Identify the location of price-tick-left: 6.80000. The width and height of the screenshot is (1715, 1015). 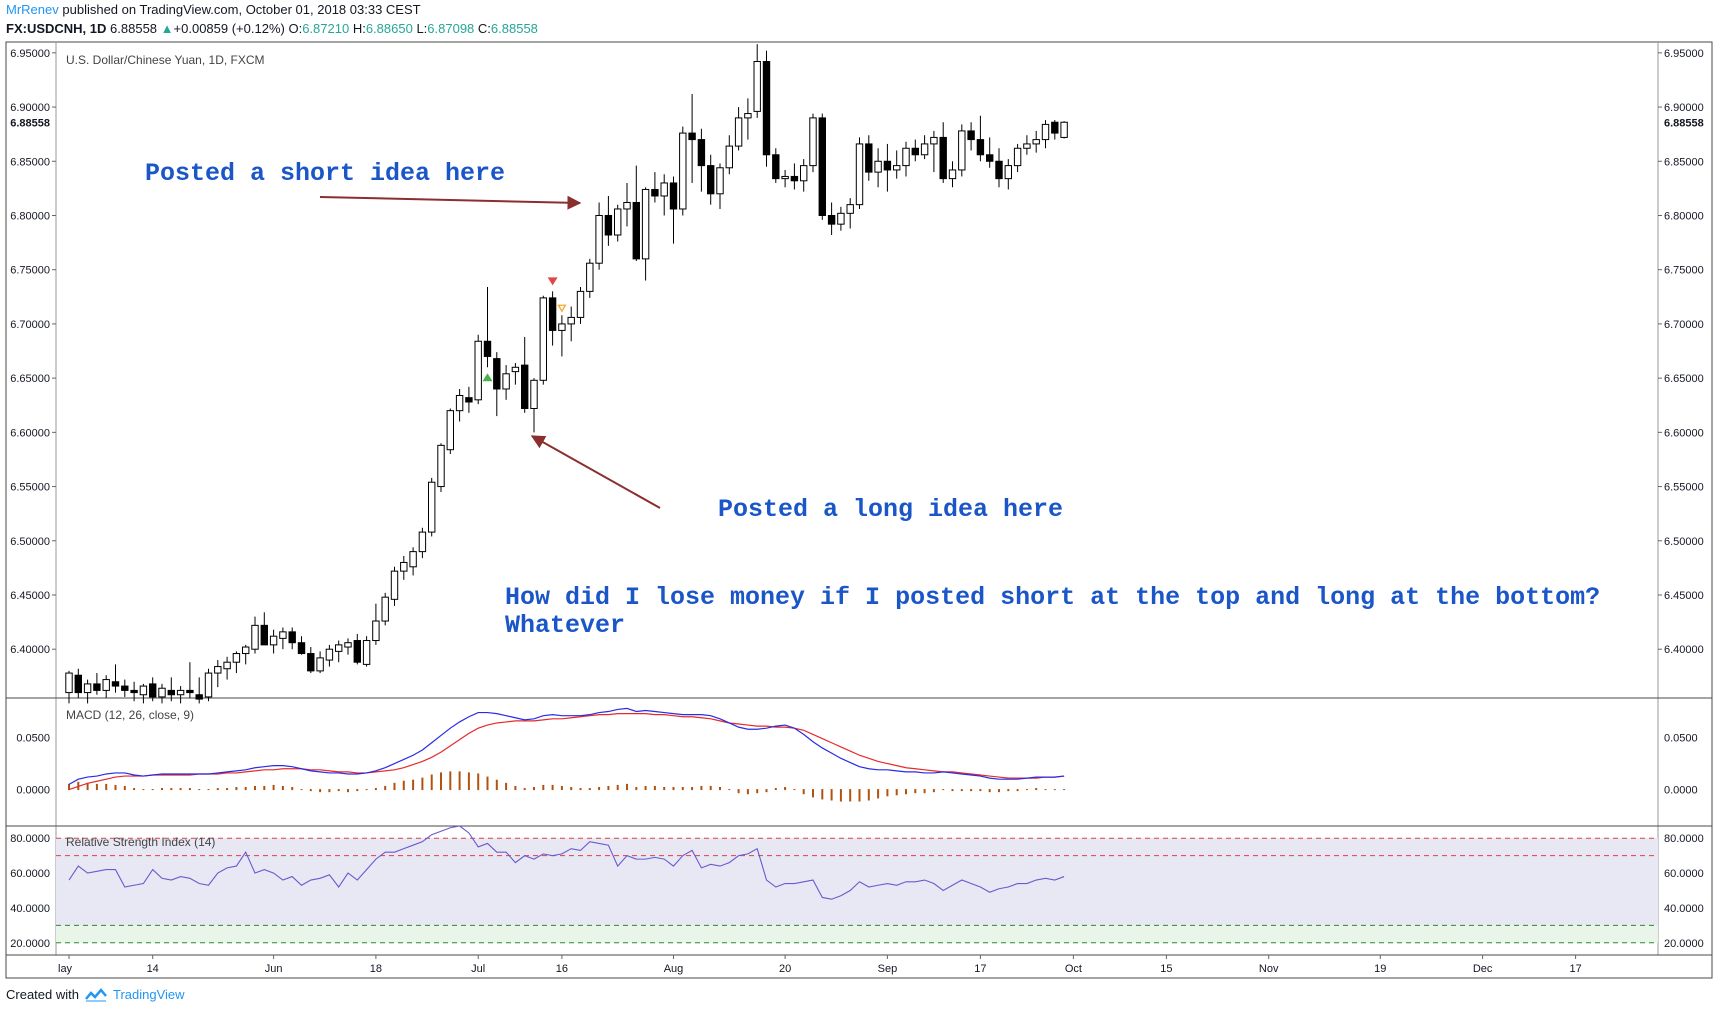
(30, 216).